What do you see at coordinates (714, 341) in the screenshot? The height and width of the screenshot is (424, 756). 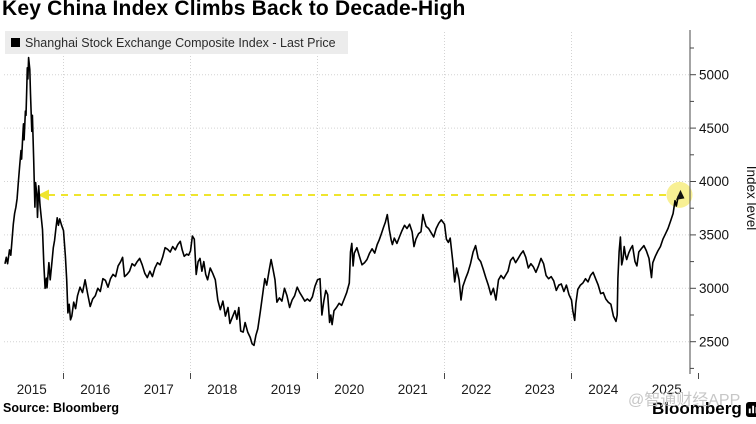 I see `y-tick-label: 2500` at bounding box center [714, 341].